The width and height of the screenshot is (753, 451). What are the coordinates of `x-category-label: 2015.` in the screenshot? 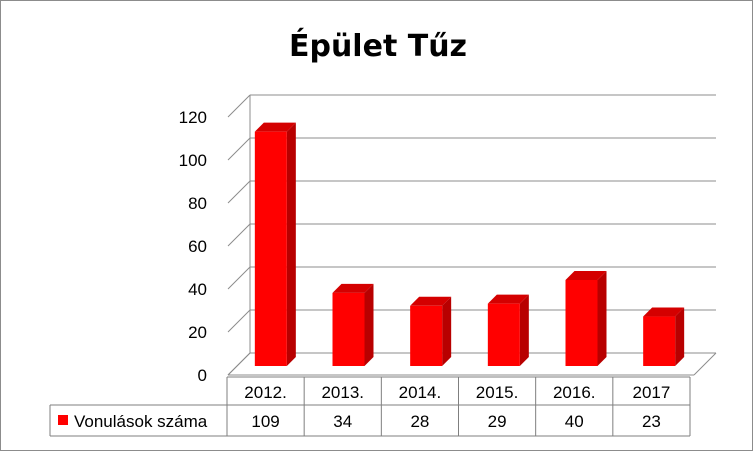 It's located at (497, 392).